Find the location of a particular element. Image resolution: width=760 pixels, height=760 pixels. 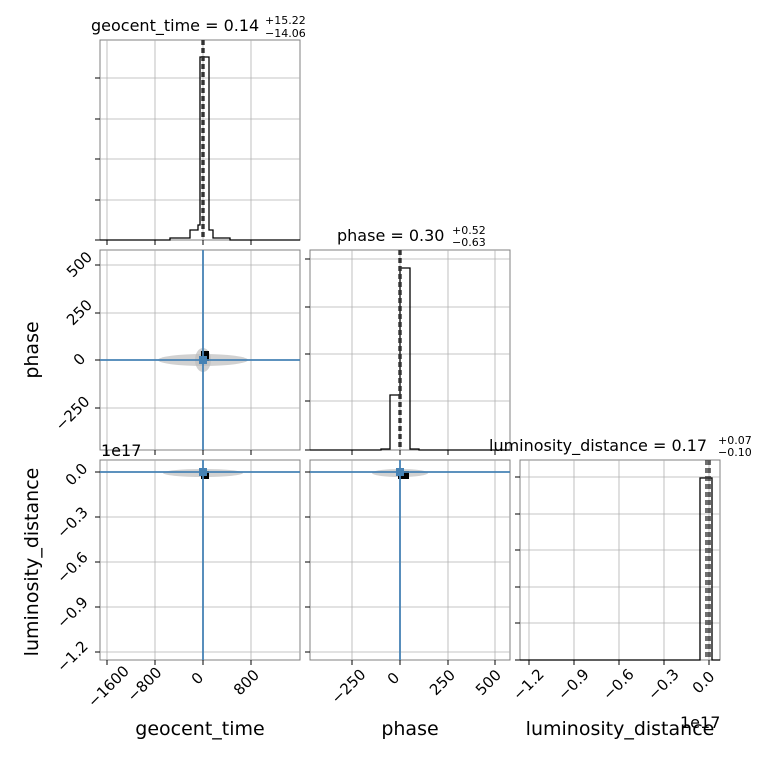

title-geocent-time: geocent_time = 0.14 is located at coordinates (175, 26).